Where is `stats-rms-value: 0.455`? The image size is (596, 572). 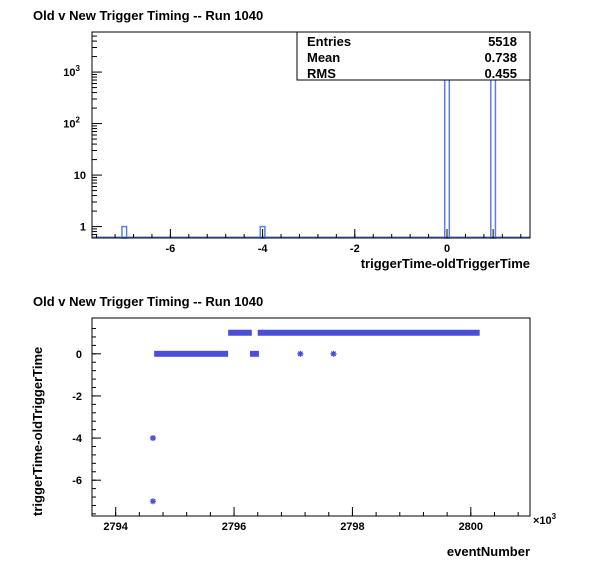
stats-rms-value: 0.455 is located at coordinates (500, 73).